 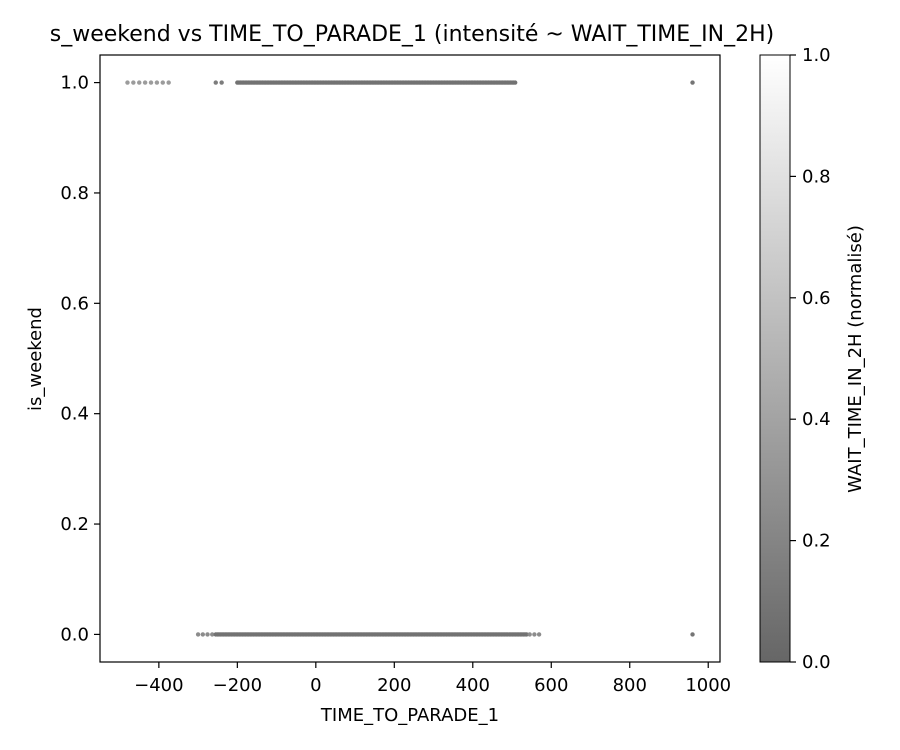 What do you see at coordinates (315, 685) in the screenshot?
I see `x-tick-label: 0` at bounding box center [315, 685].